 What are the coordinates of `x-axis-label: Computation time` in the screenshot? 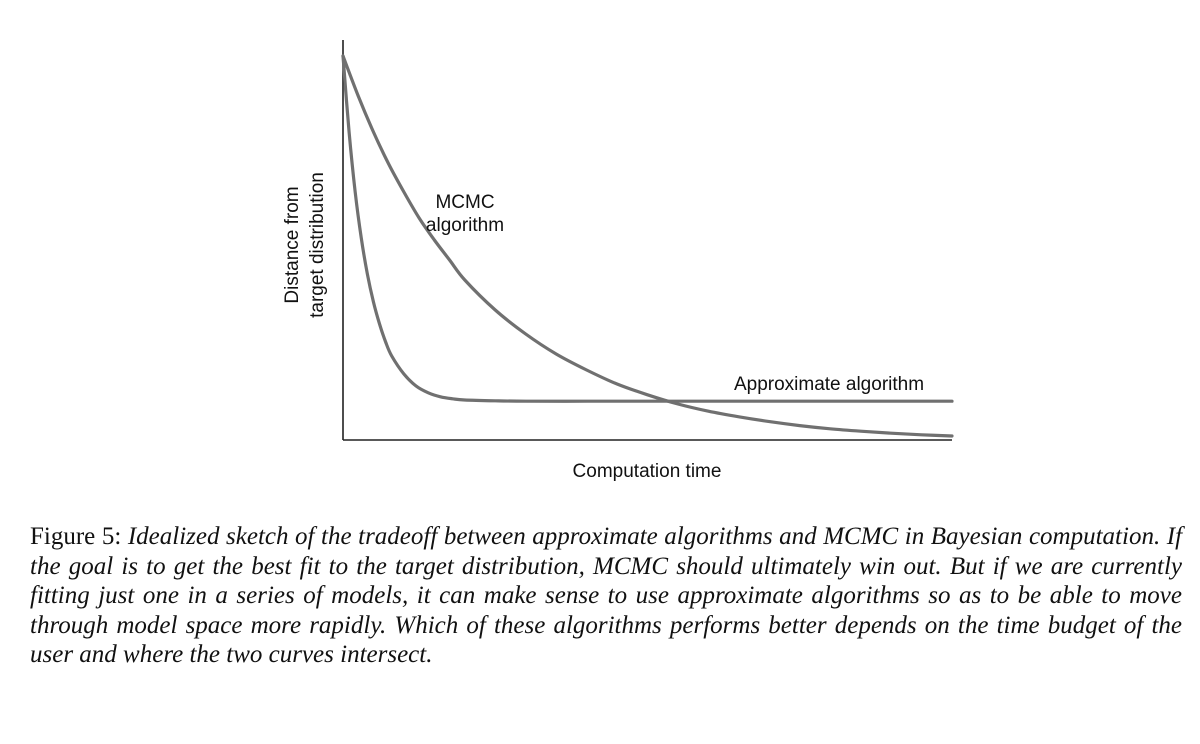 It's located at (647, 471).